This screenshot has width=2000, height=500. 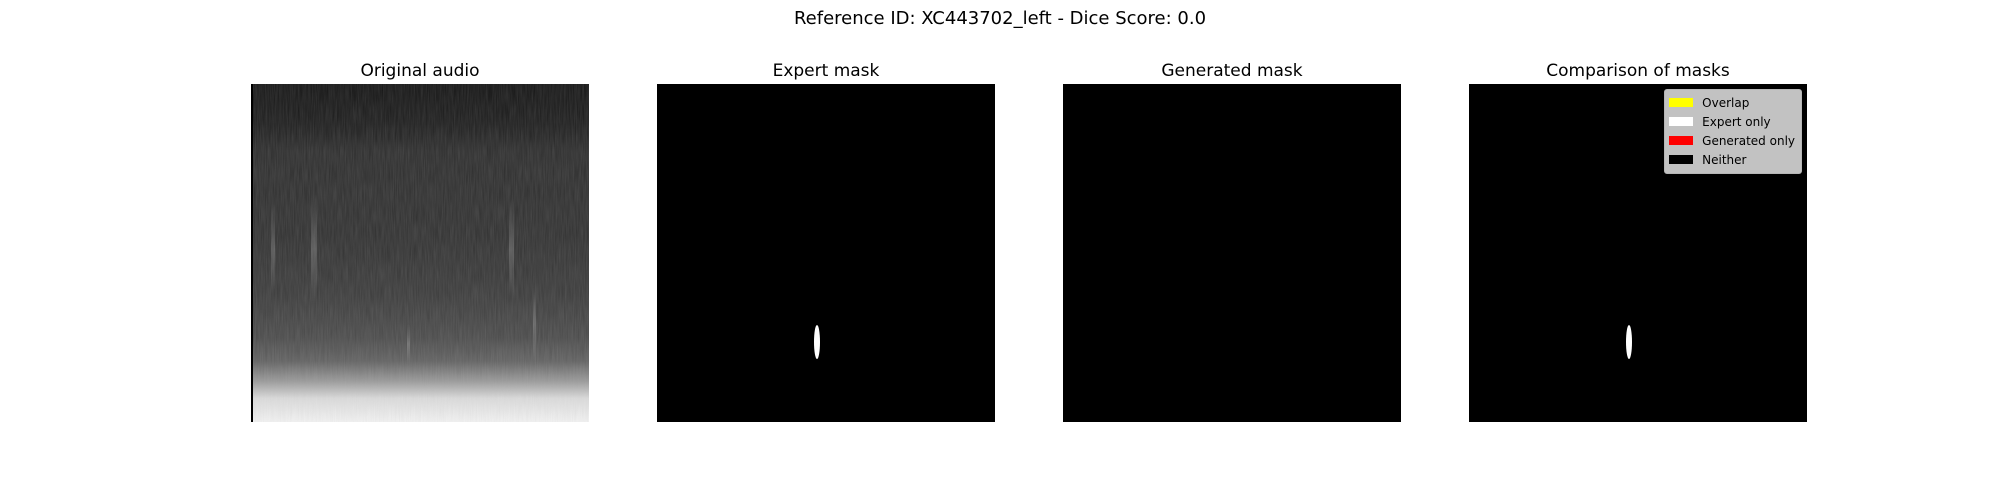 I want to click on legend-swatch-expert-only, so click(x=1681, y=121).